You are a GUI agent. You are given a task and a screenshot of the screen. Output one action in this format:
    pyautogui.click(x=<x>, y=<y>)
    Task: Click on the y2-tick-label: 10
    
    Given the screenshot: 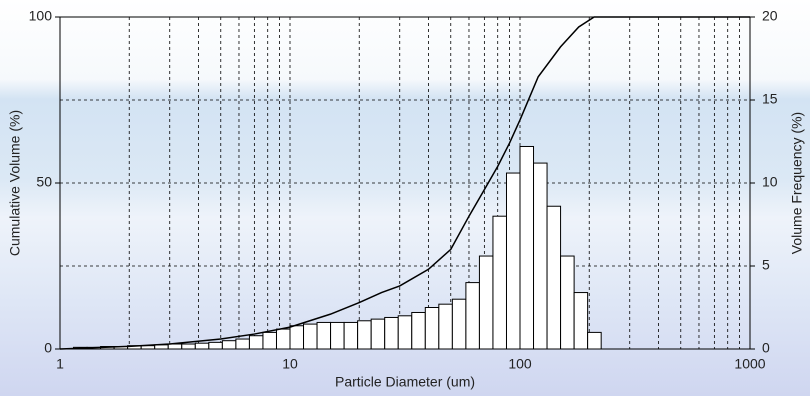 What is the action you would take?
    pyautogui.click(x=770, y=182)
    